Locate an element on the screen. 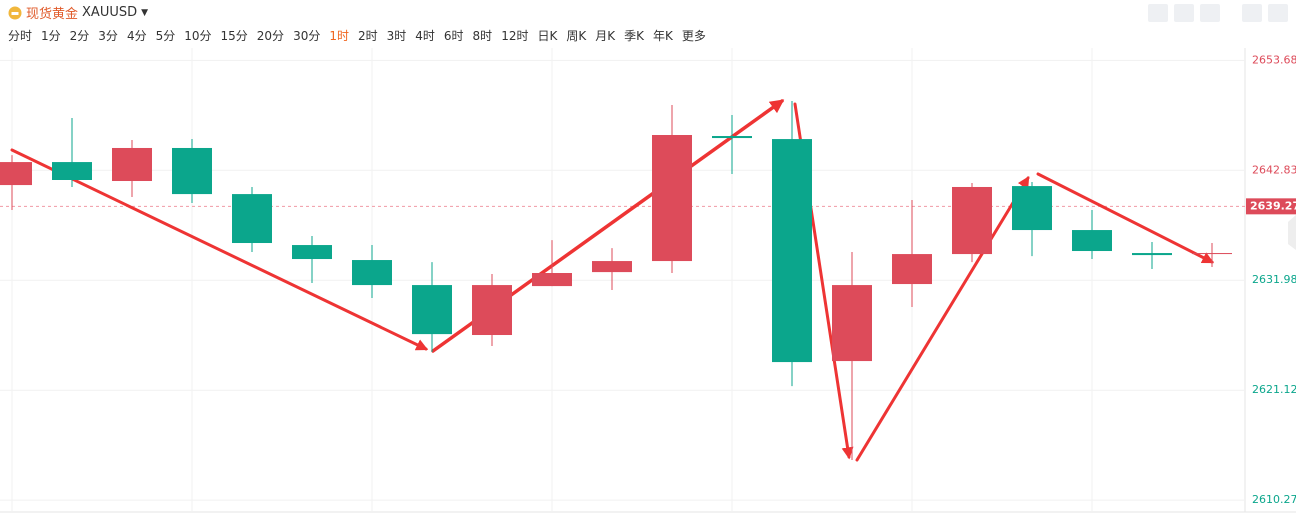 The height and width of the screenshot is (530, 1296). interval-tab: 8时 is located at coordinates (482, 36).